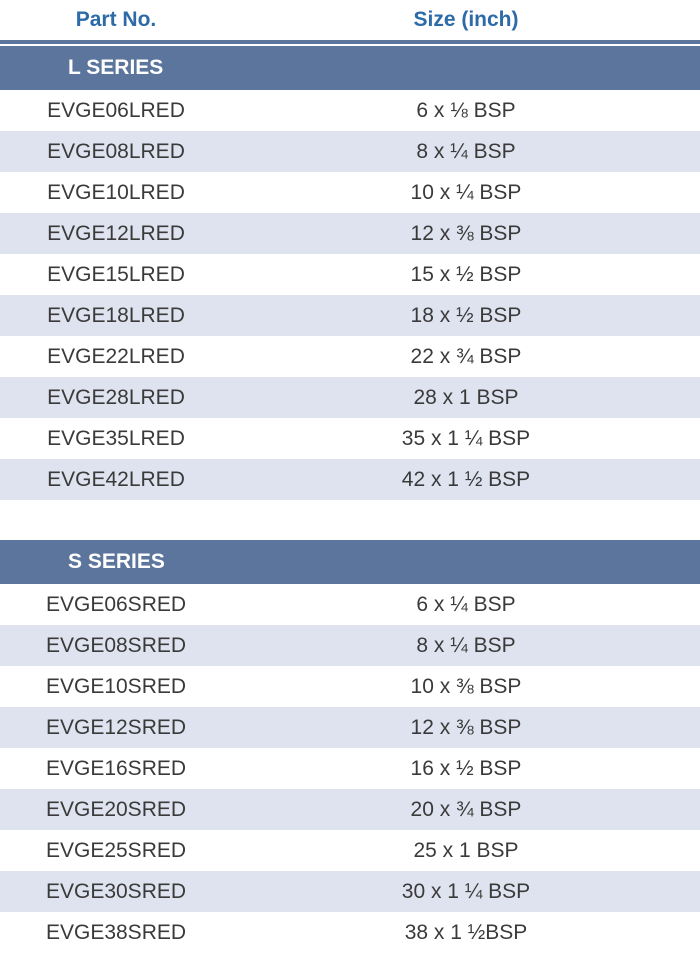 The height and width of the screenshot is (953, 700). I want to click on part-number-cell: EVGE18LRED, so click(116, 315).